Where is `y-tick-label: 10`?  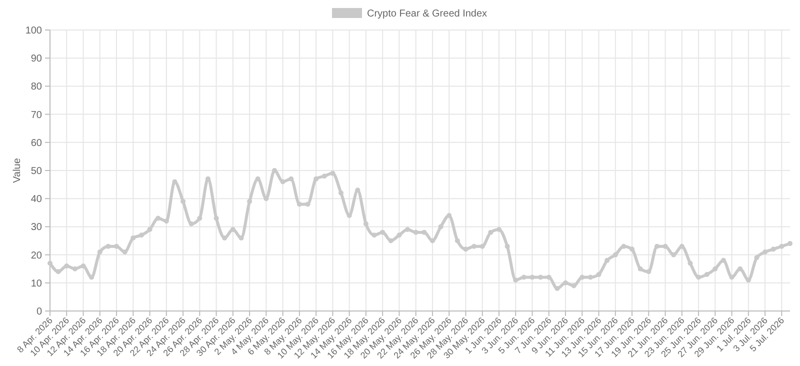
y-tick-label: 10 is located at coordinates (36, 284).